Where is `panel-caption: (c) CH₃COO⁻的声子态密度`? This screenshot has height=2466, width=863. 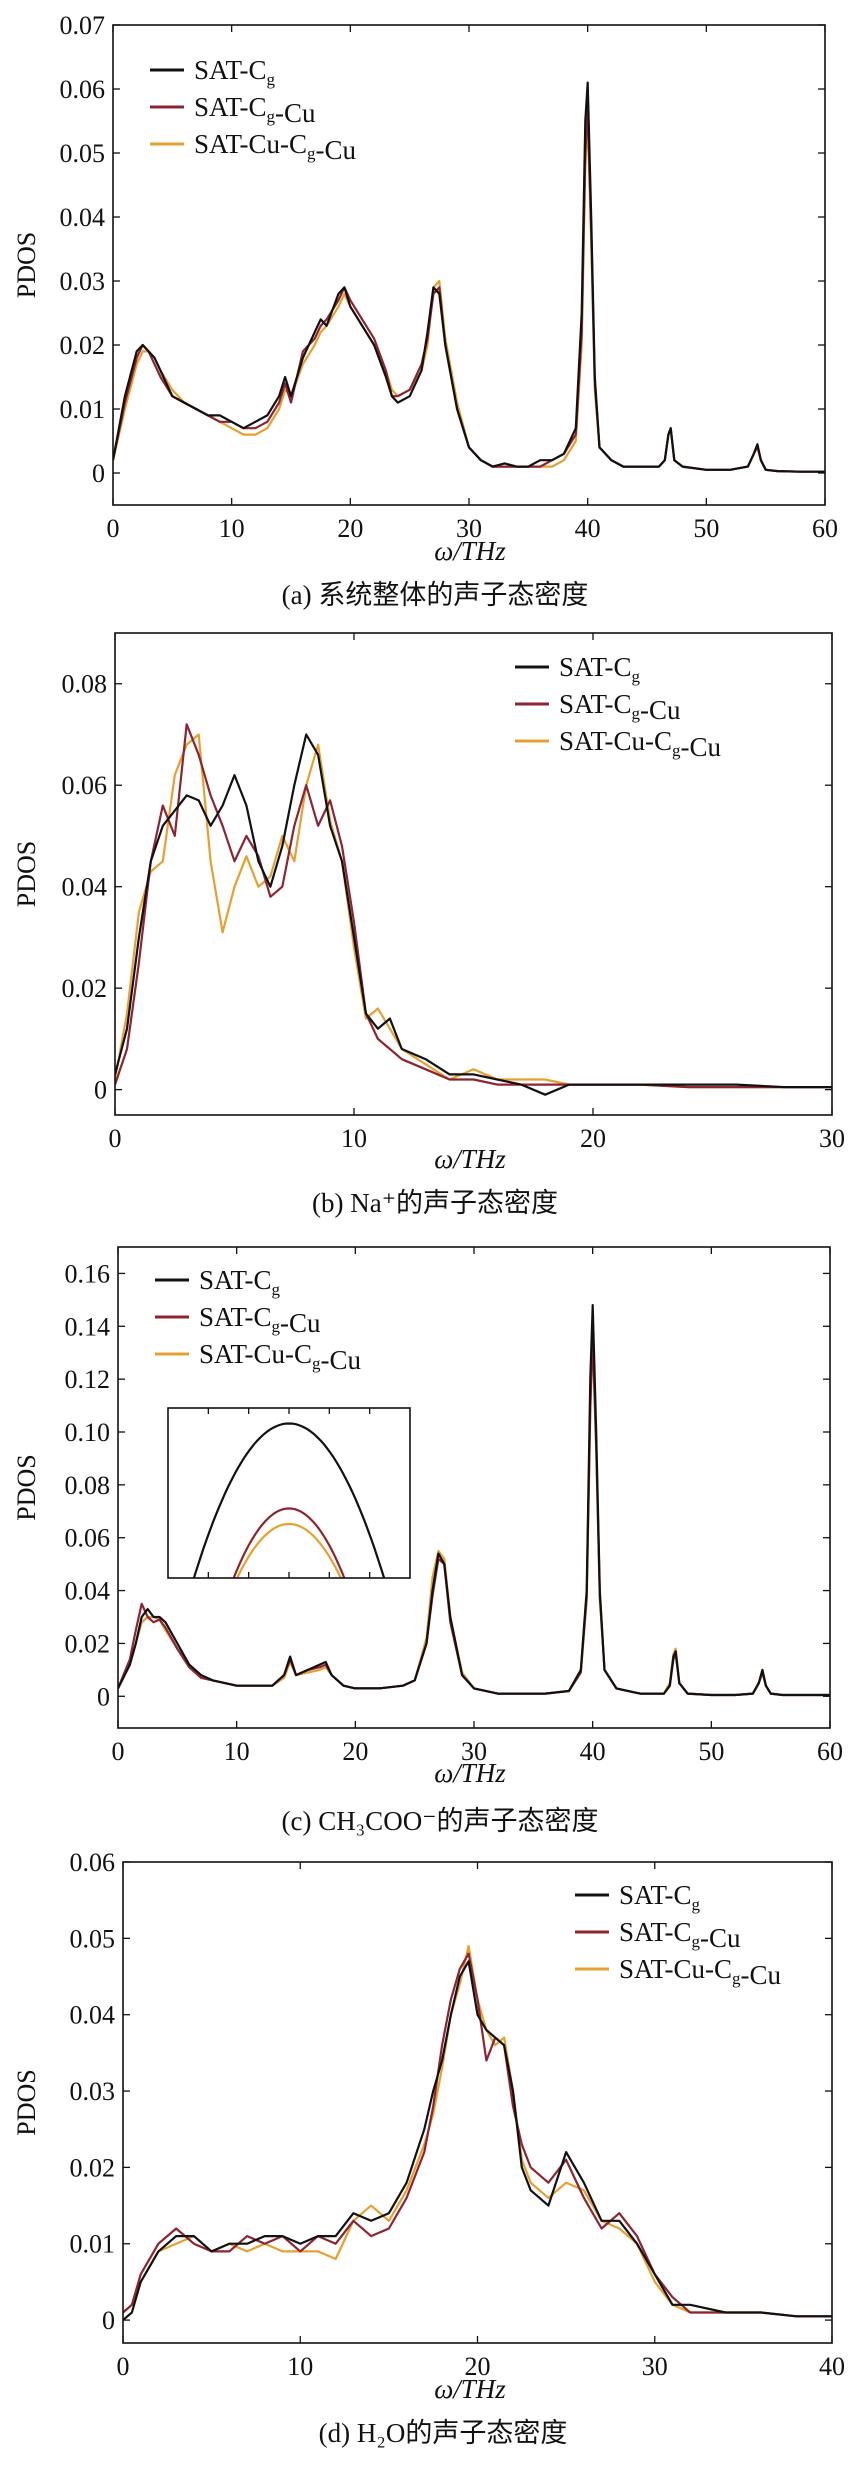 panel-caption: (c) CH₃COO⁻的声子态密度 is located at coordinates (440, 1821).